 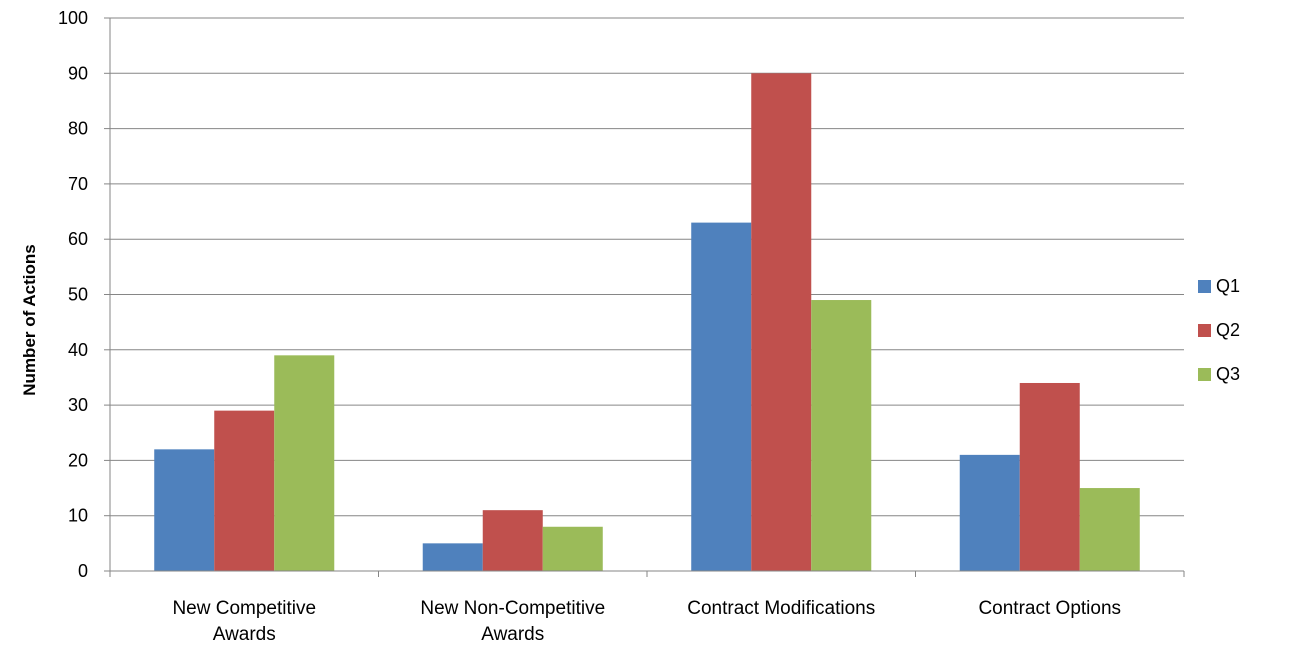 I want to click on x-category-label: Contract Modifications, so click(x=781, y=608).